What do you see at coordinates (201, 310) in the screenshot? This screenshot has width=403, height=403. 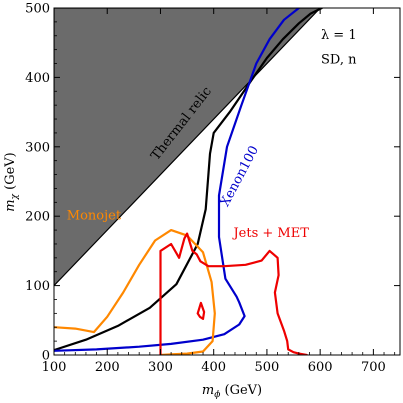 I see `series-jets-met-island` at bounding box center [201, 310].